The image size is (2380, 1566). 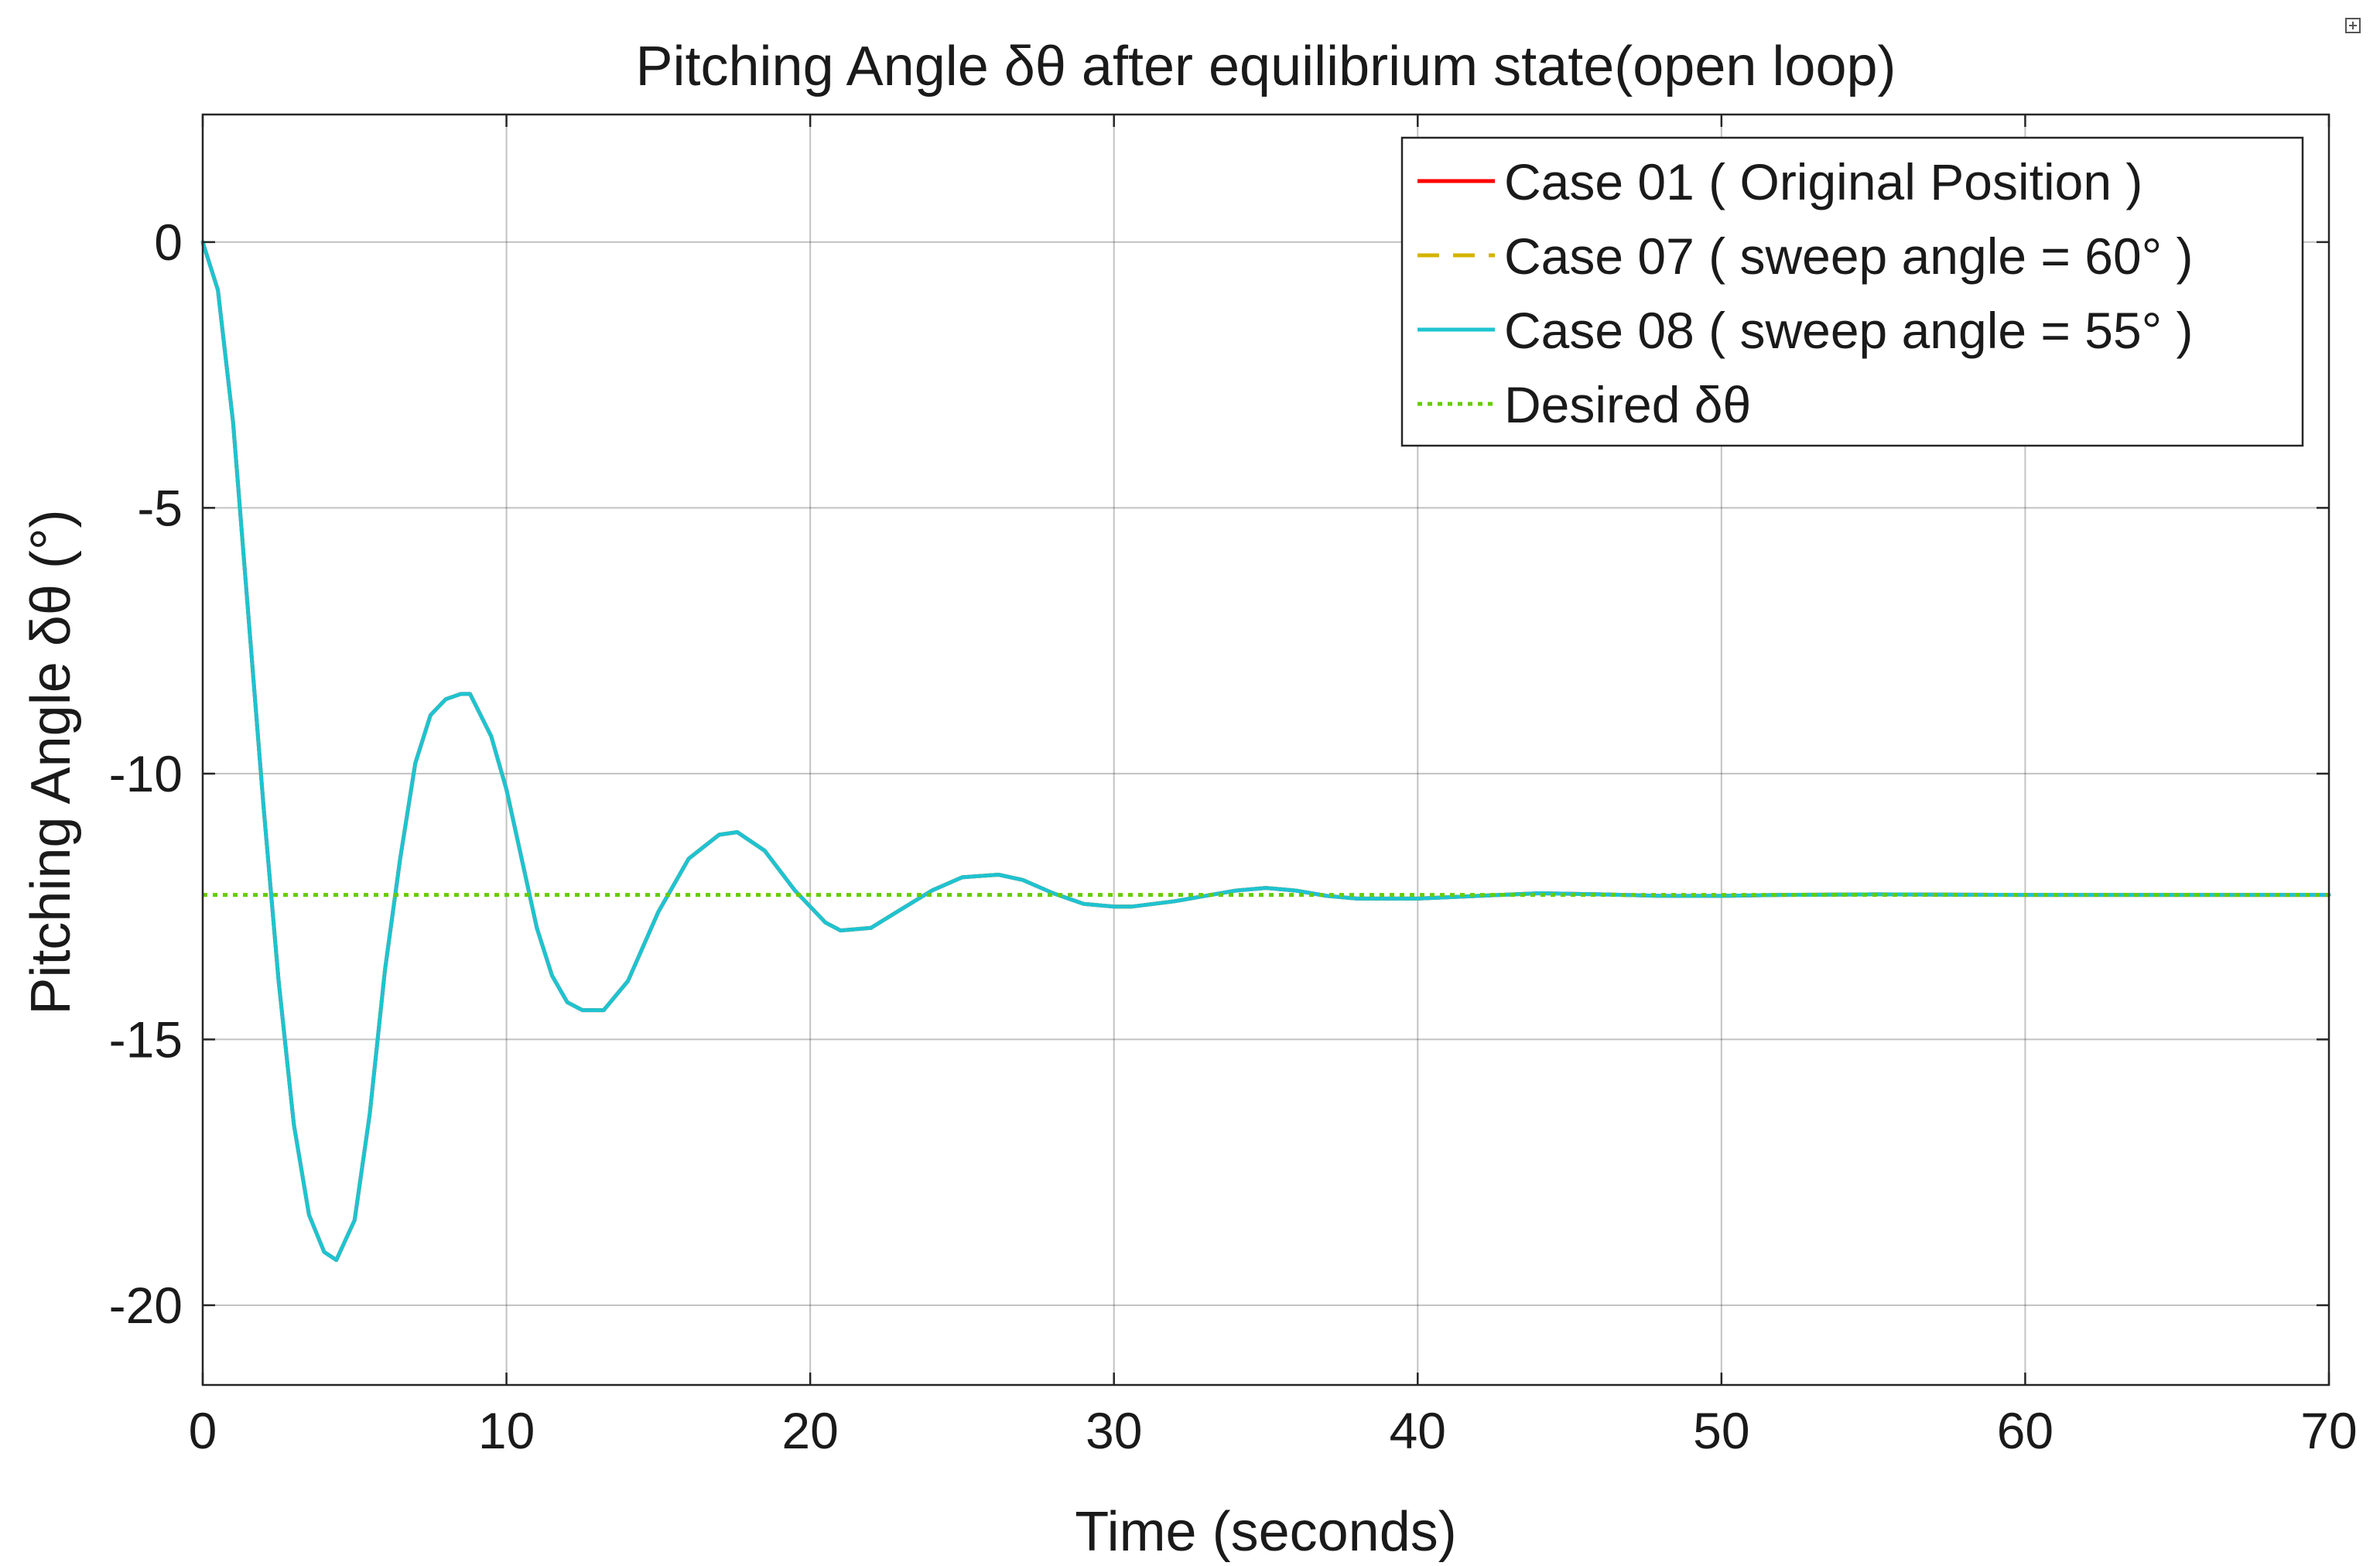 I want to click on x-tick-label: 0, so click(x=203, y=1430).